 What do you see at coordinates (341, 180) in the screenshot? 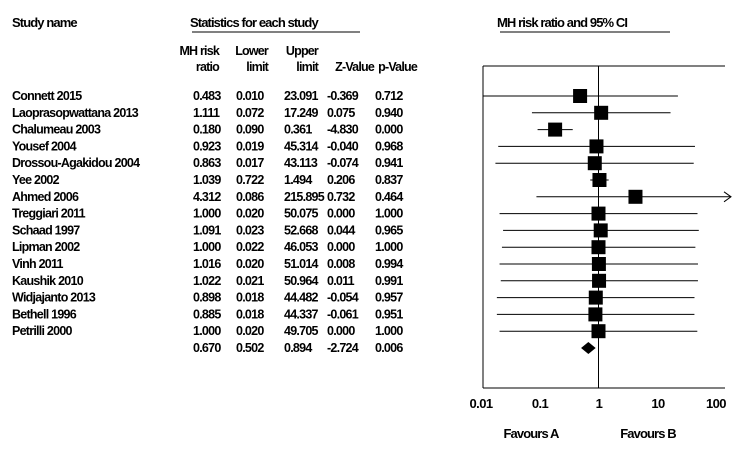
I see `study-row-6-z-value: 0.206` at bounding box center [341, 180].